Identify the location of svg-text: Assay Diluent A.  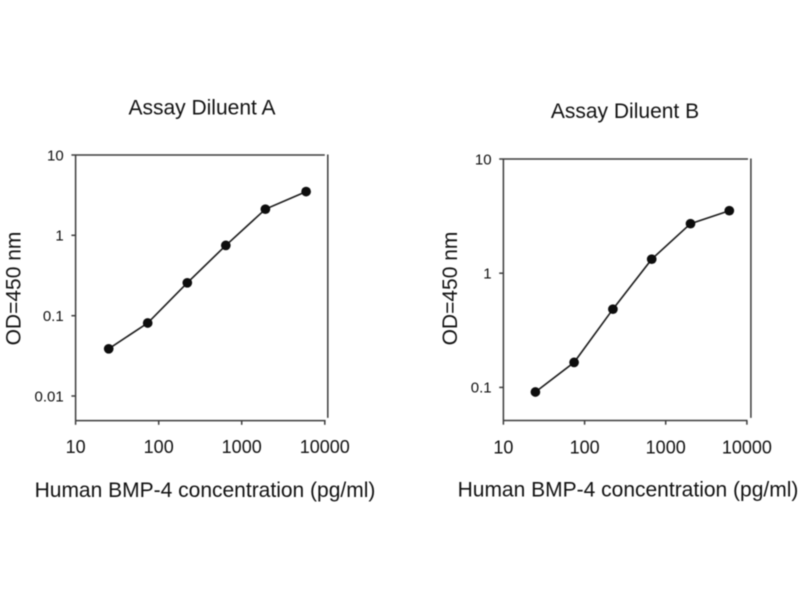
(201, 107).